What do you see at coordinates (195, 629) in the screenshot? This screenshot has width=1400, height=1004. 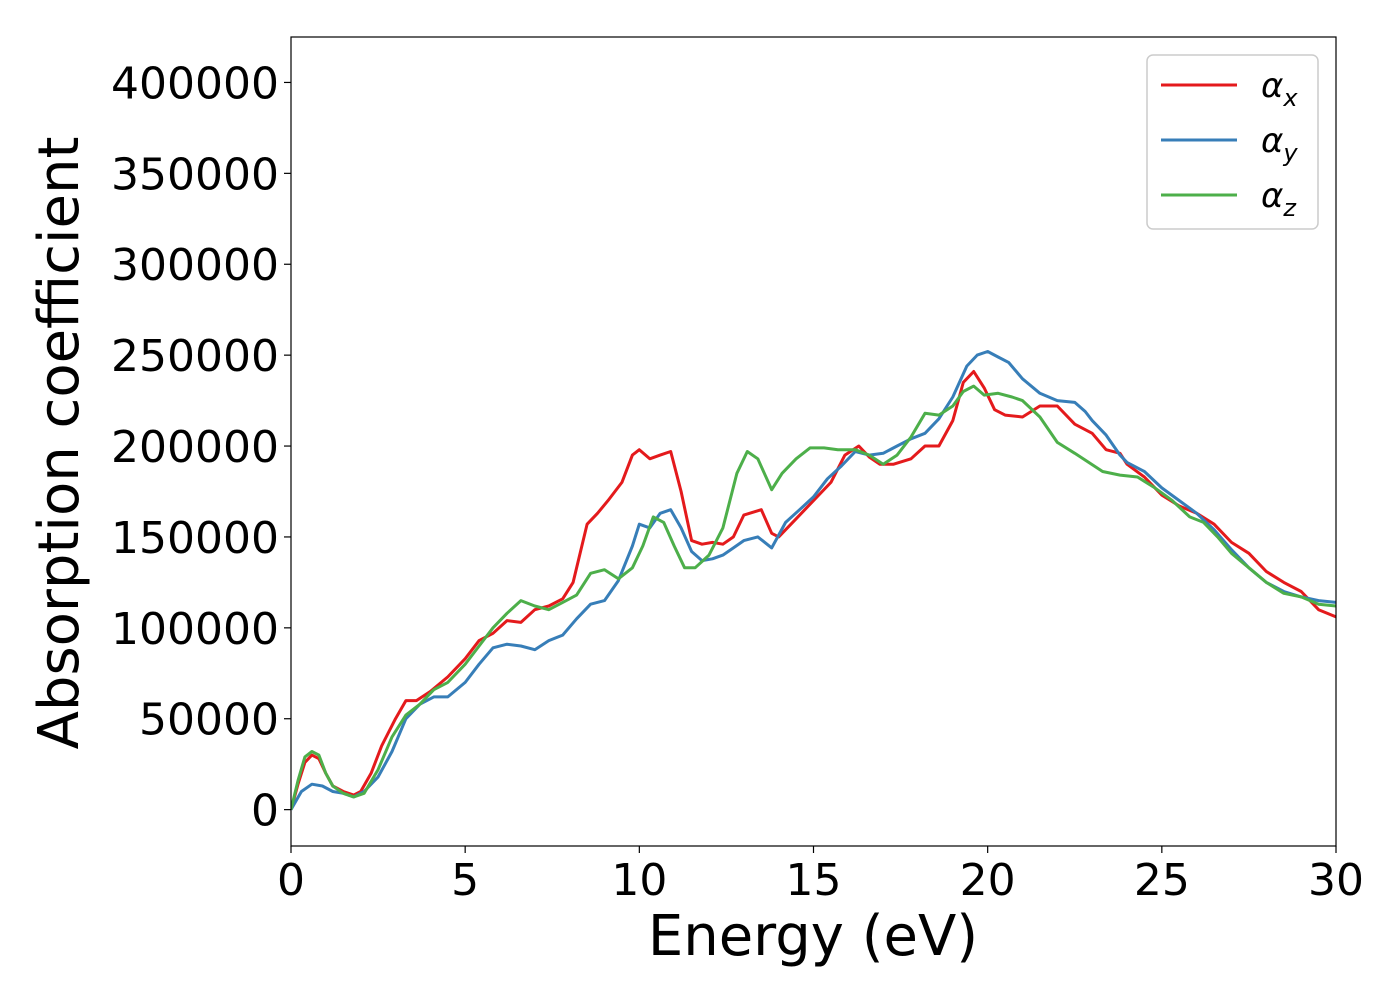 I see `y-tick-label: 100000` at bounding box center [195, 629].